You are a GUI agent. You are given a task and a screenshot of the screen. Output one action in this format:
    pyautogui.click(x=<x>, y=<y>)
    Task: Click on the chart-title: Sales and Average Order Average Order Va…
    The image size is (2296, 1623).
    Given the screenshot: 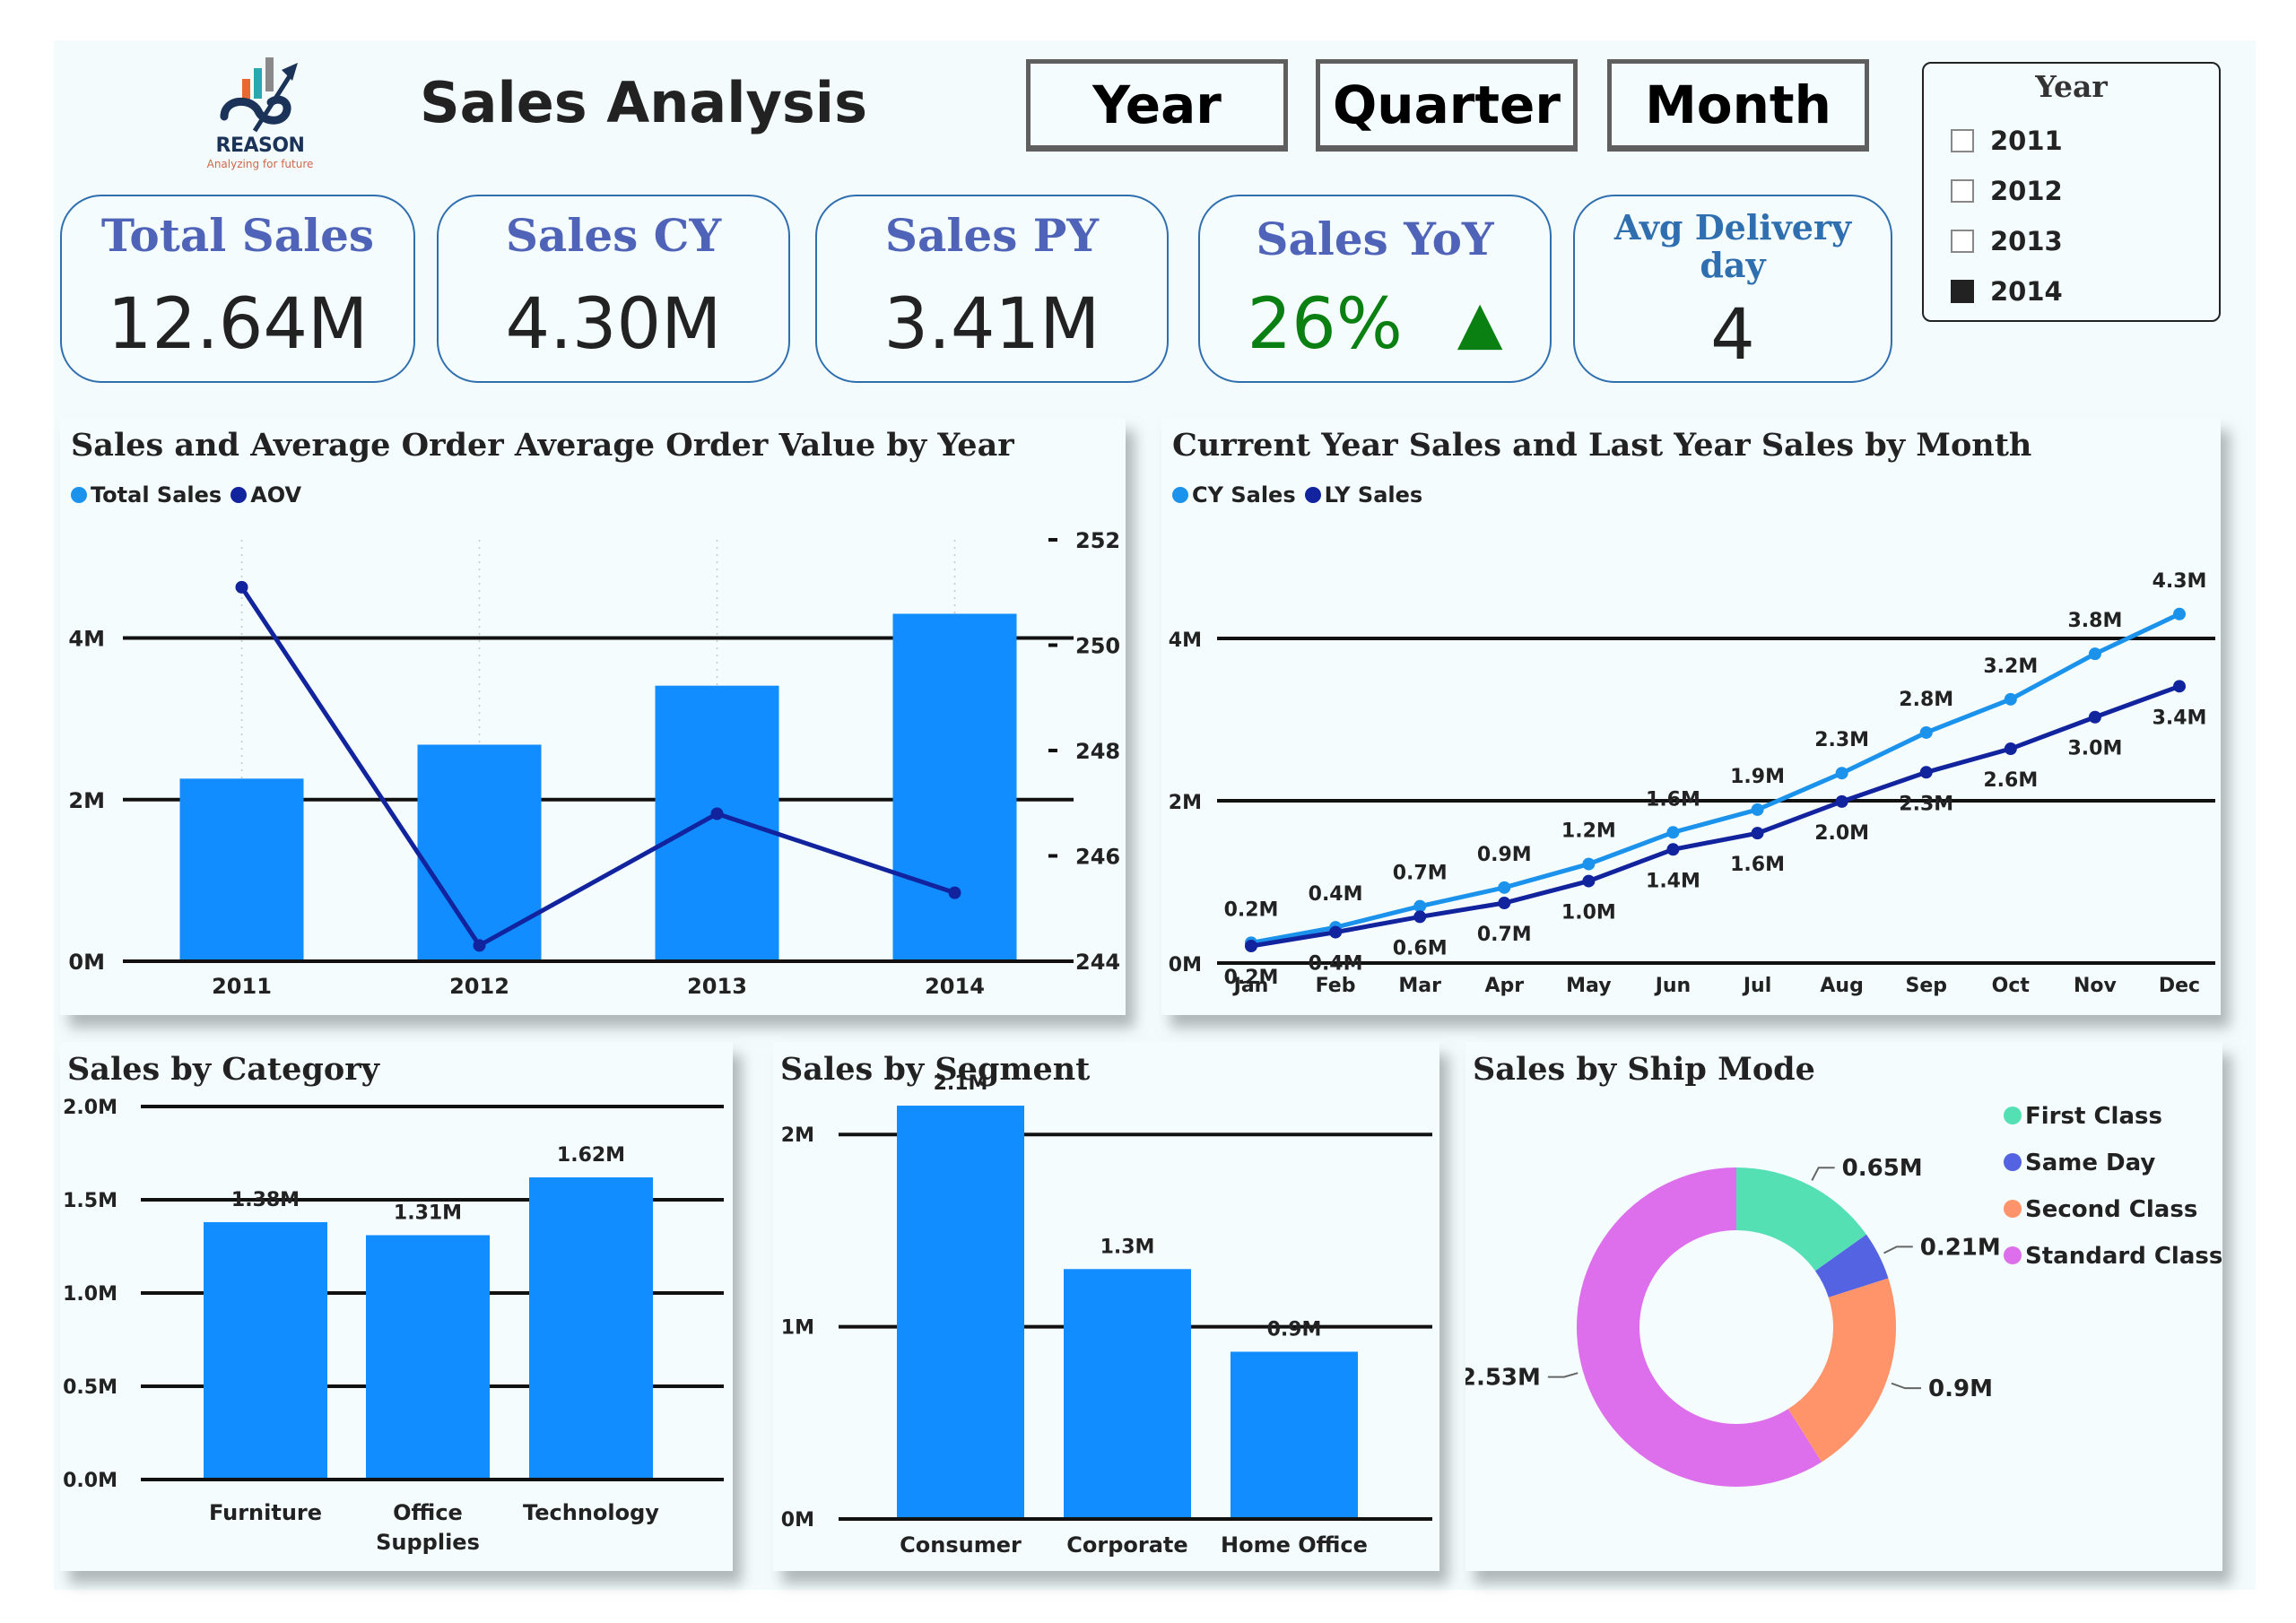 What is the action you would take?
    pyautogui.click(x=542, y=445)
    